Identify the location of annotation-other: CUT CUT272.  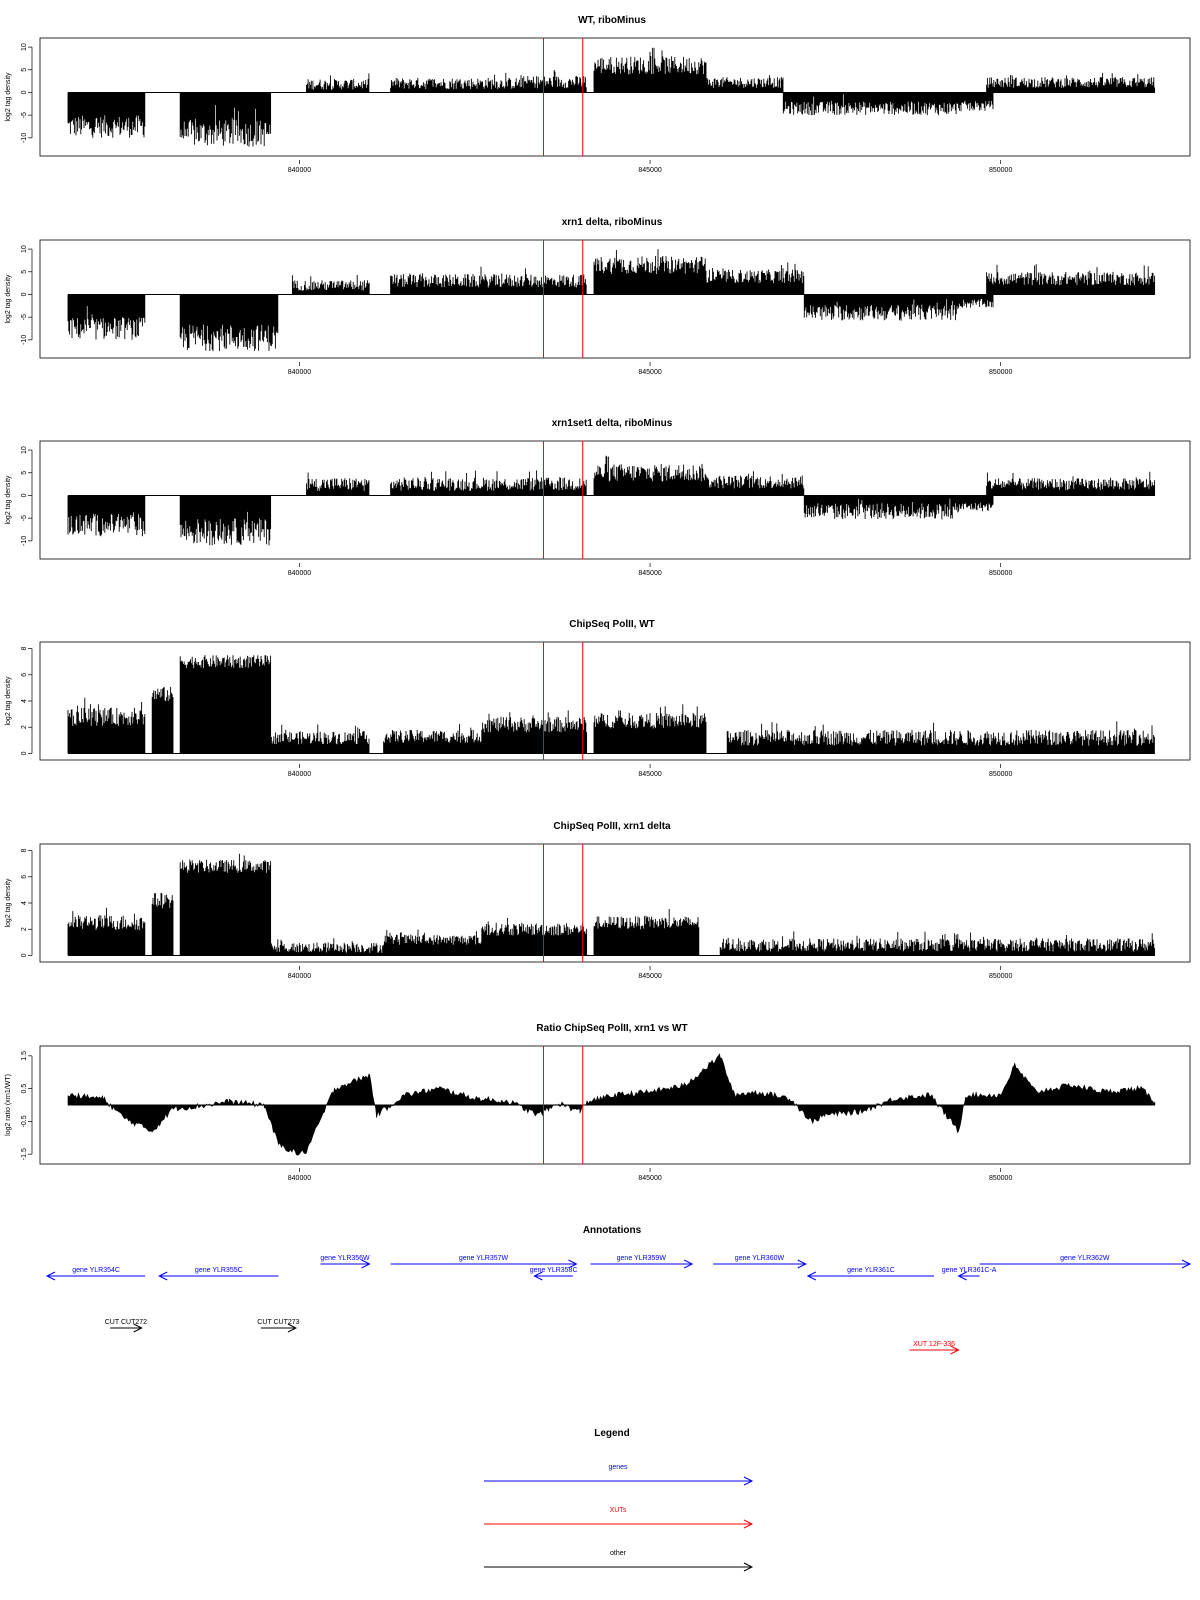
(126, 1326).